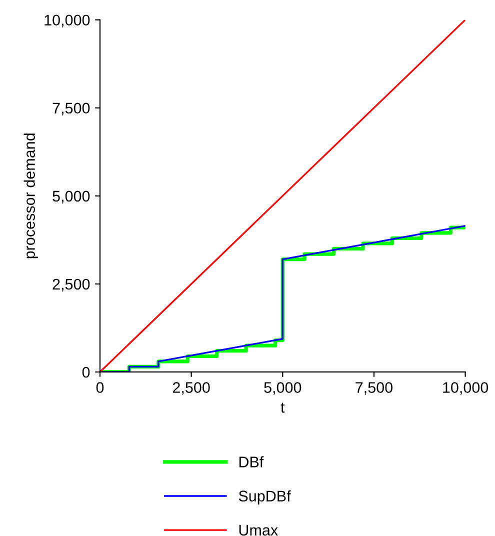  Describe the element at coordinates (100, 387) in the screenshot. I see `x-tick-label: 0` at that location.